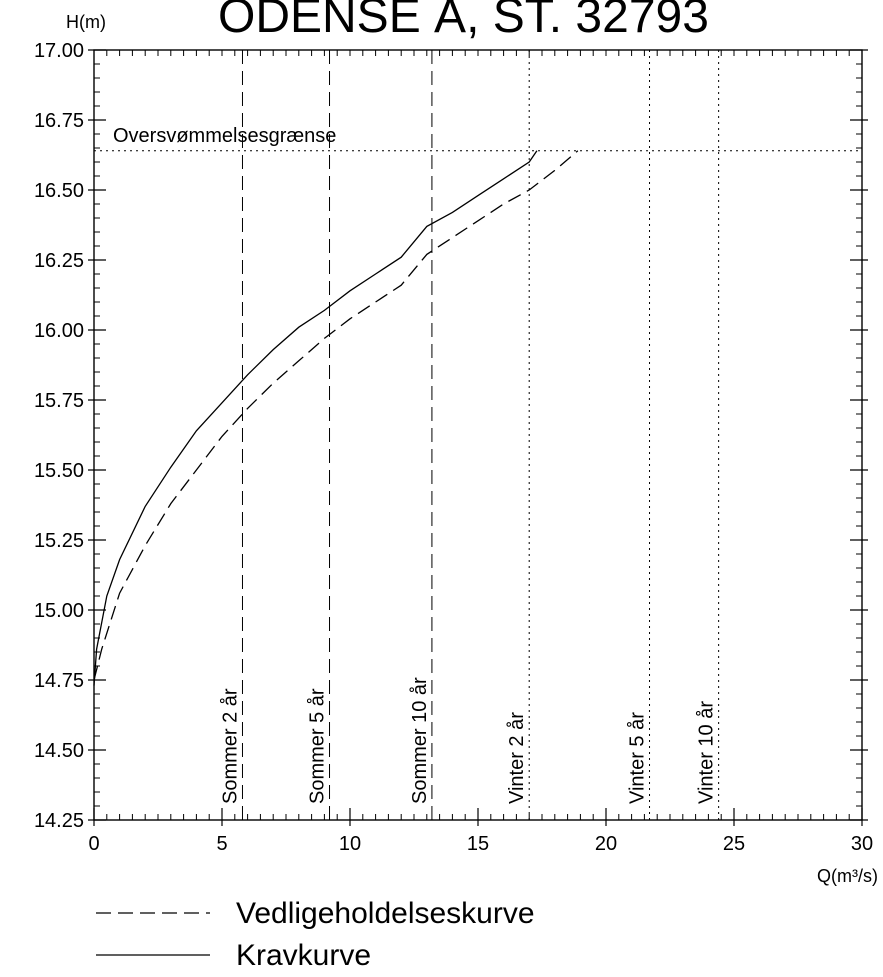 Image resolution: width=883 pixels, height=977 pixels. Describe the element at coordinates (59, 51) in the screenshot. I see `y-tick-label: 17.00` at that location.